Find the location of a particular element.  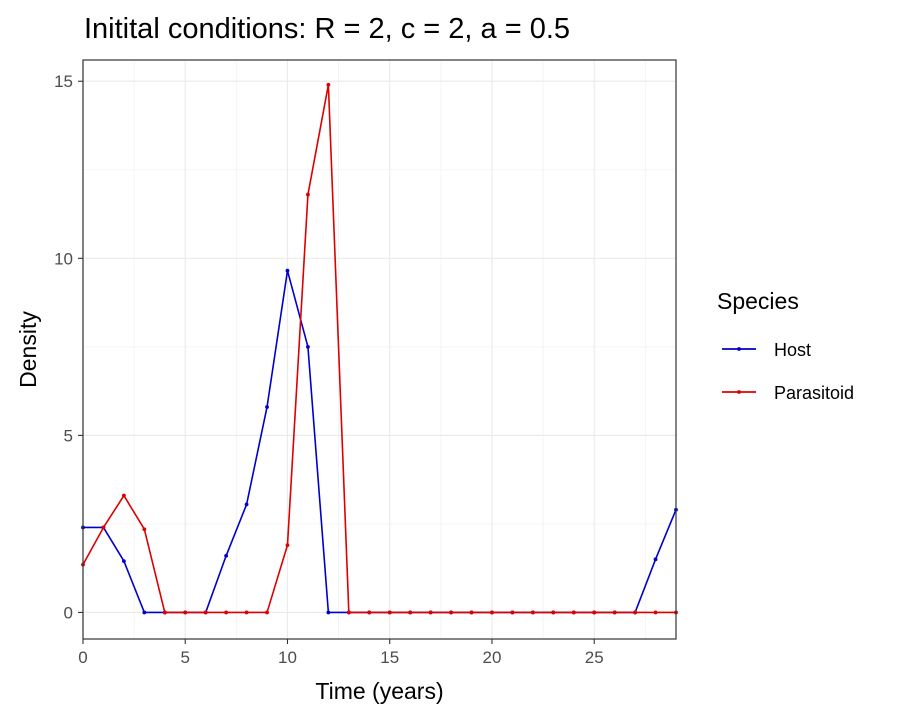

legend-title: Species is located at coordinates (758, 301).